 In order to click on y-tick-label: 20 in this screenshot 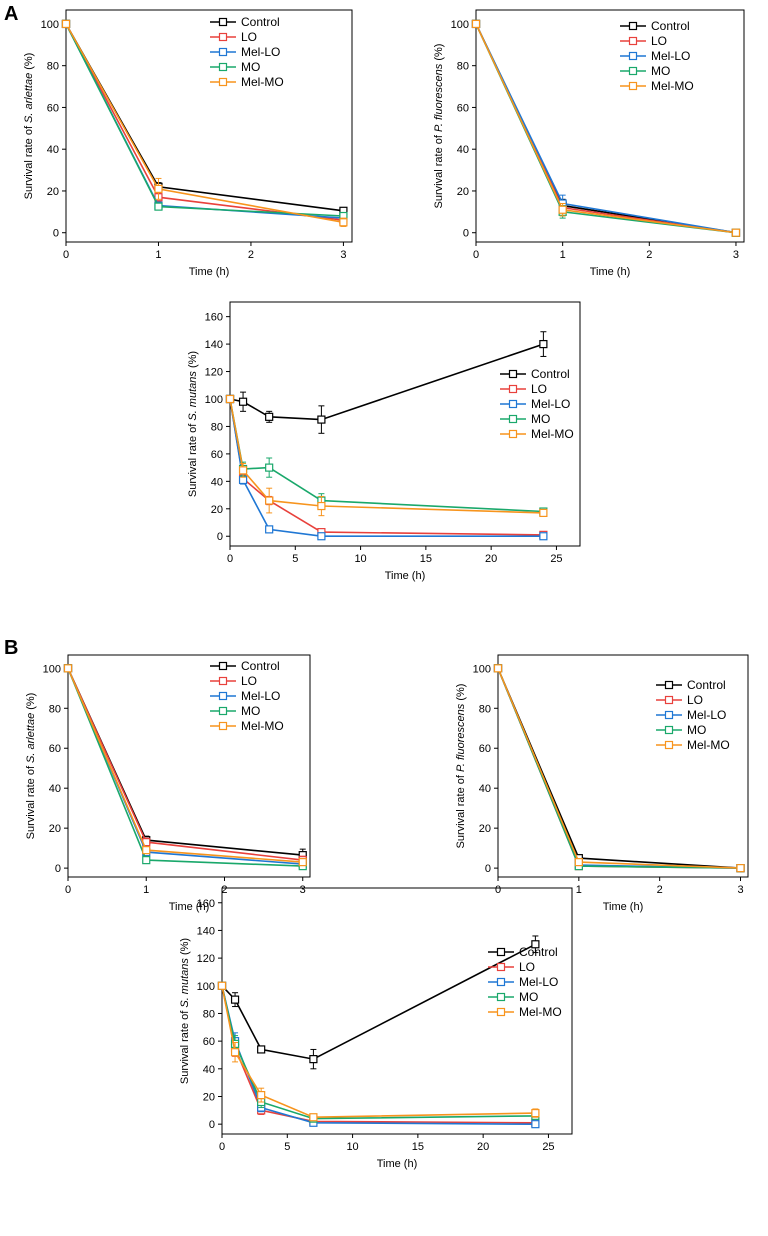, I will do `click(55, 829)`.